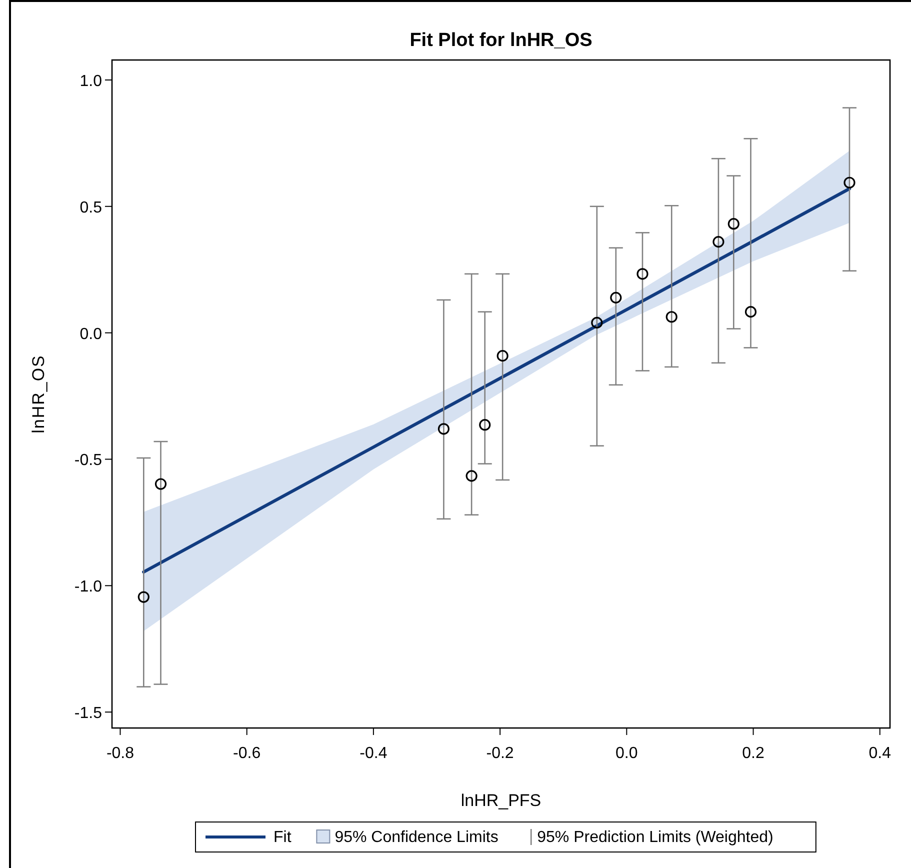  Describe the element at coordinates (500, 753) in the screenshot. I see `x-tick-label: -0.2` at that location.